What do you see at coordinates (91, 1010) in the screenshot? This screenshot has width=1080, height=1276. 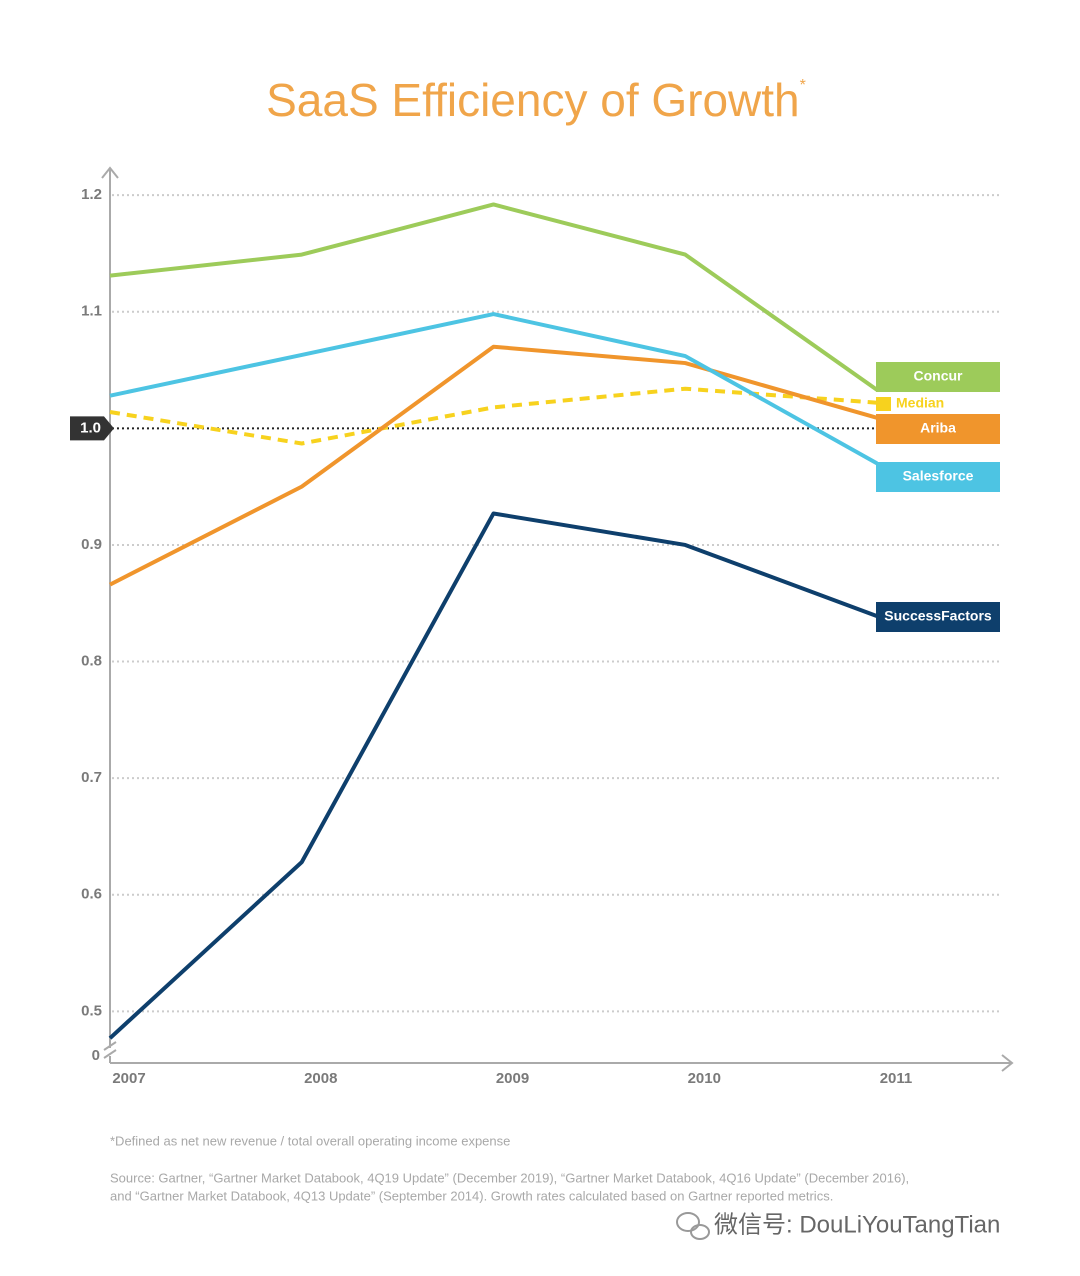 I see `y-tick-label: 0.5` at bounding box center [91, 1010].